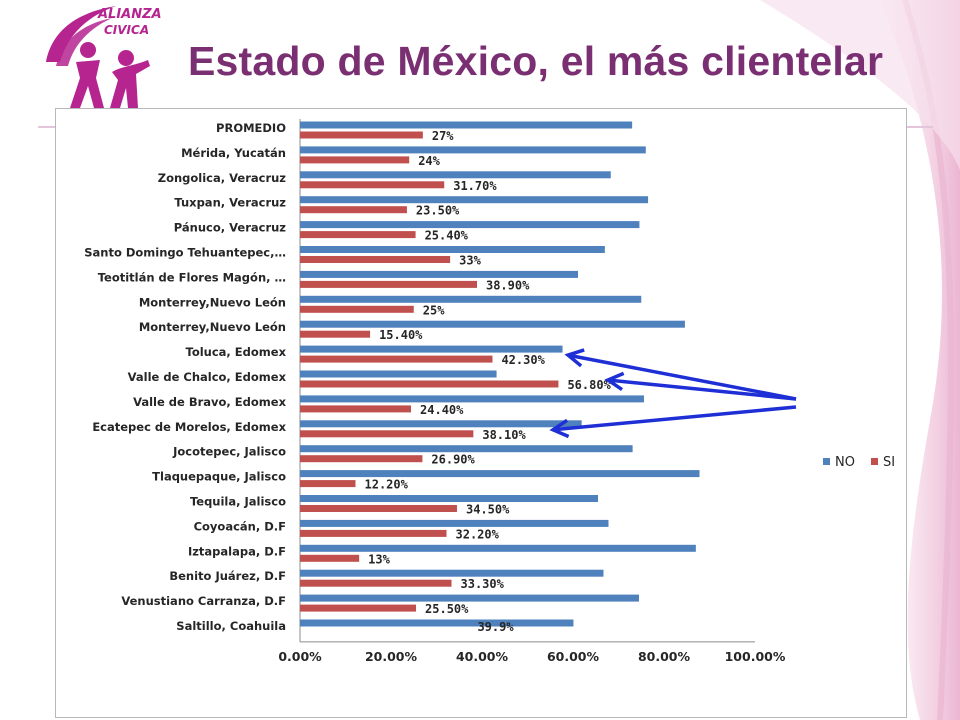 Image resolution: width=960 pixels, height=720 pixels. I want to click on data-label-si: 56.80%, so click(589, 385).